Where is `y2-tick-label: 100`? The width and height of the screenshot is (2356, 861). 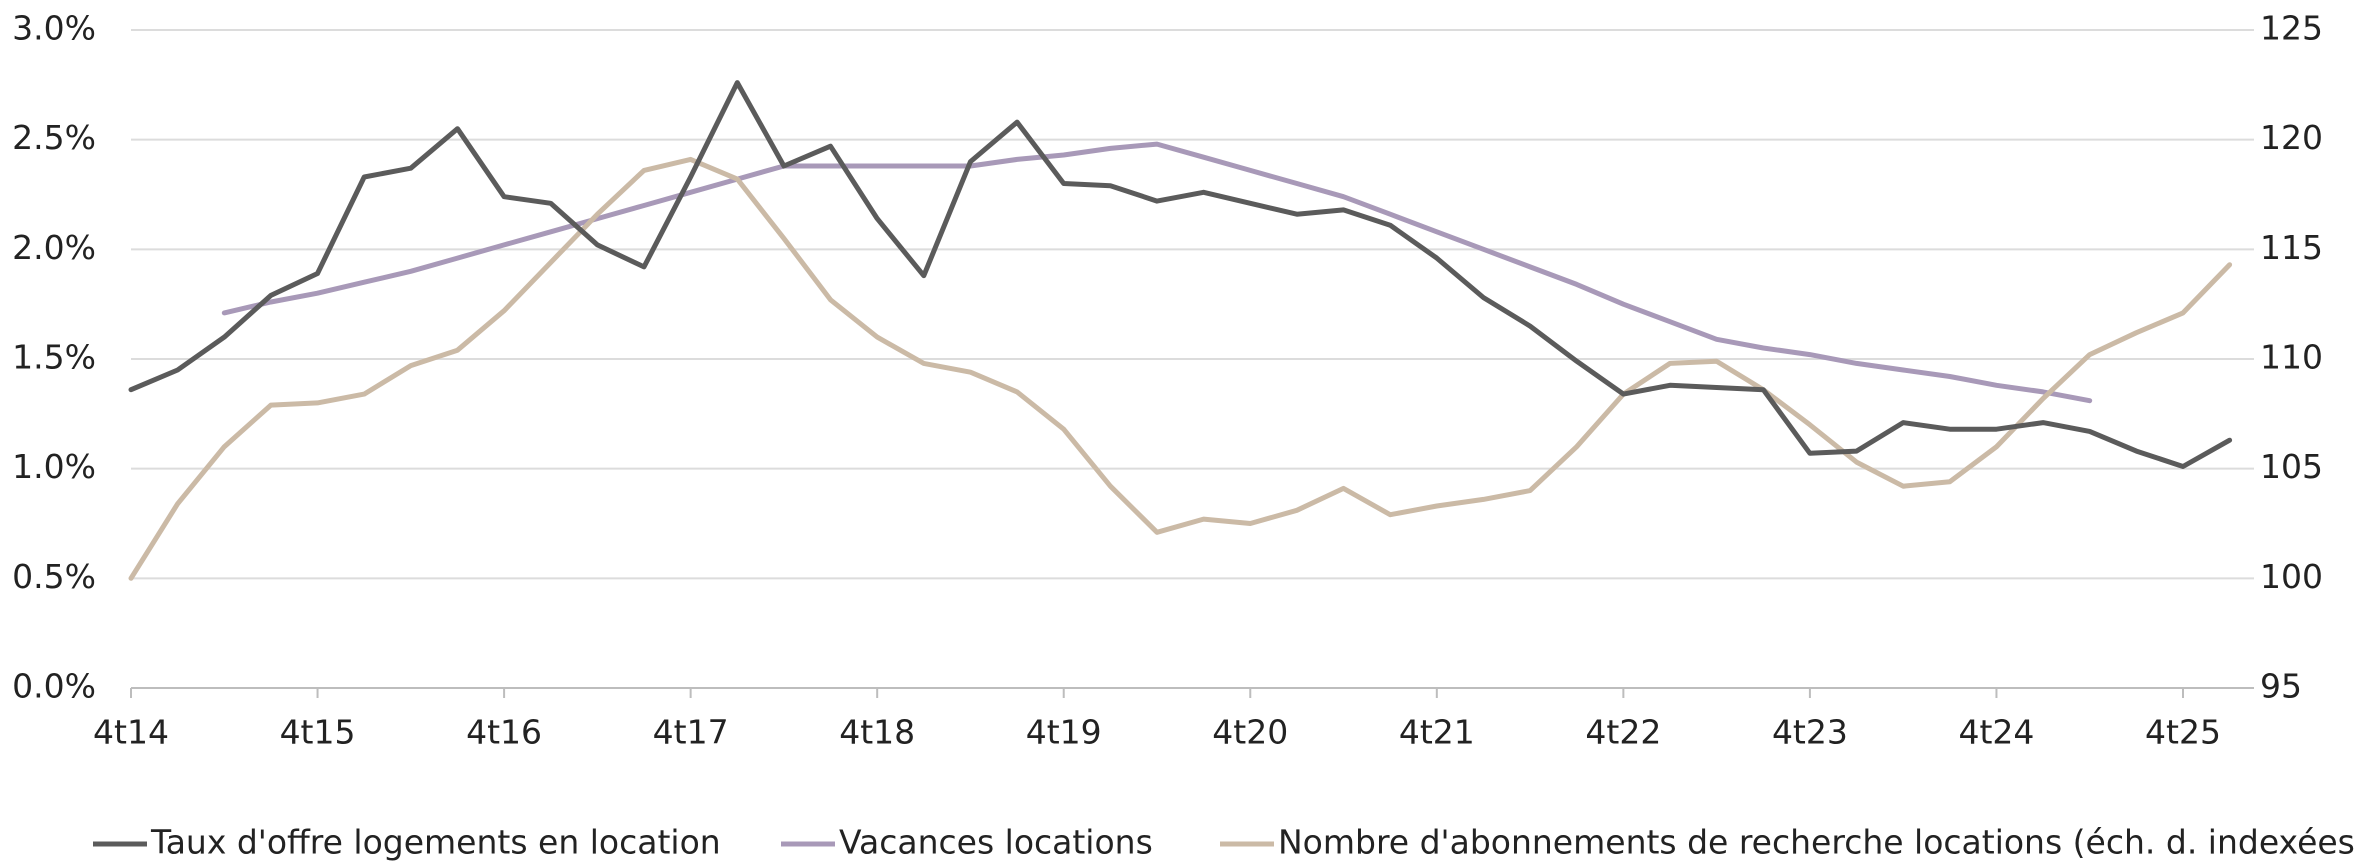
y2-tick-label: 100 is located at coordinates (2291, 576).